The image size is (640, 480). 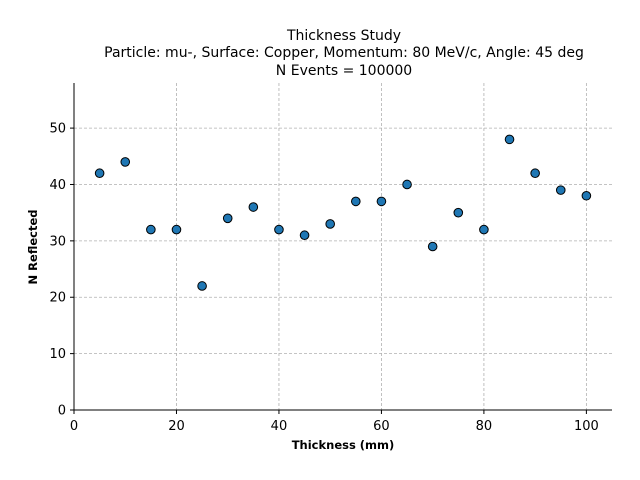 What do you see at coordinates (57, 129) in the screenshot?
I see `y-tick-label-5: 50` at bounding box center [57, 129].